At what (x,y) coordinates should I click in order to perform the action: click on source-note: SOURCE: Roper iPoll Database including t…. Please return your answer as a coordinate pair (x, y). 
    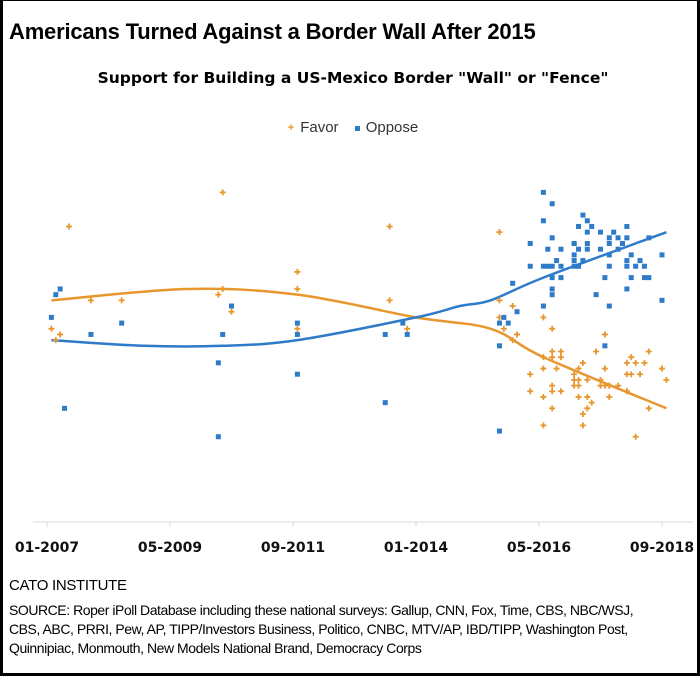
    Looking at the image, I should click on (353, 629).